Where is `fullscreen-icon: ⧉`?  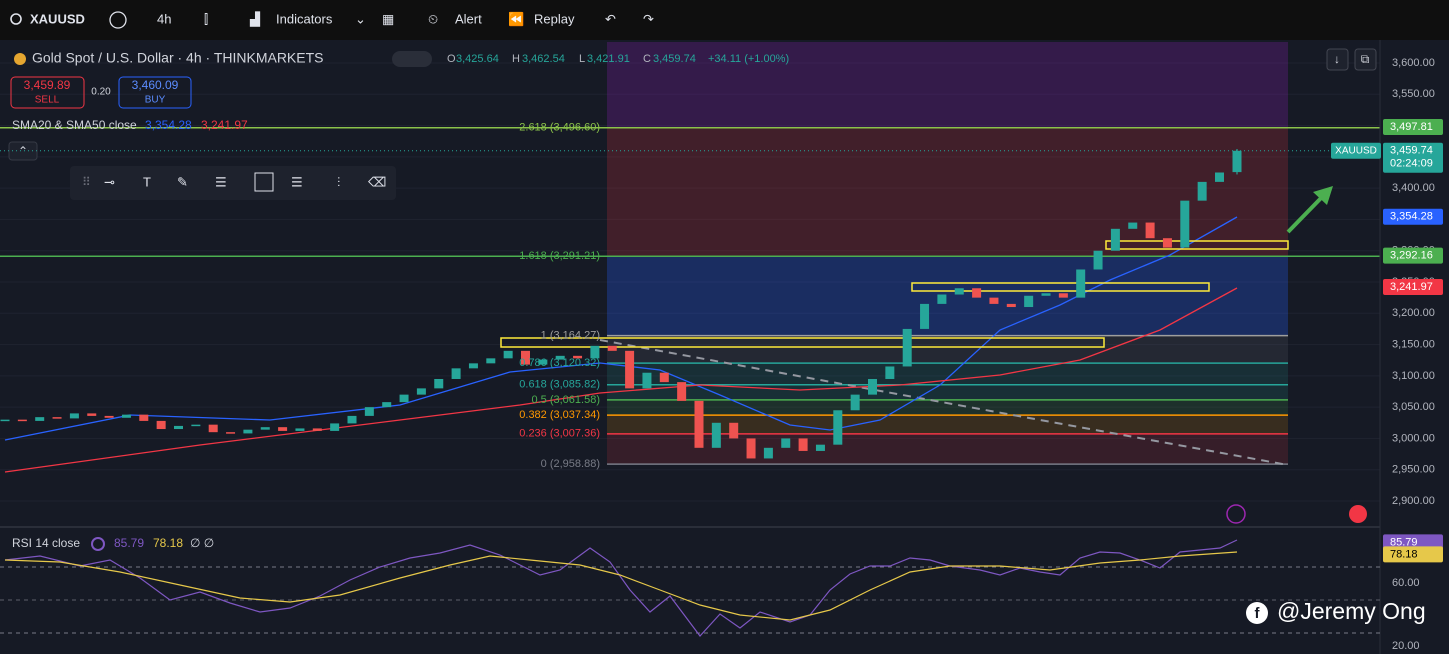 fullscreen-icon: ⧉ is located at coordinates (1365, 59).